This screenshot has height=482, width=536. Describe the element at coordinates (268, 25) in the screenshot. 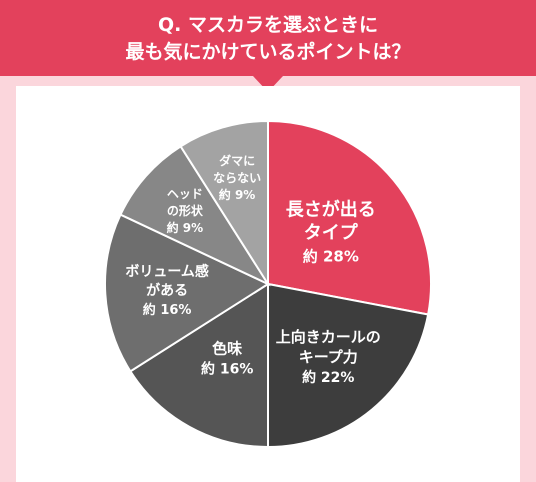

I see `question-line-1: Q. マスカラを選ぶときに` at that location.